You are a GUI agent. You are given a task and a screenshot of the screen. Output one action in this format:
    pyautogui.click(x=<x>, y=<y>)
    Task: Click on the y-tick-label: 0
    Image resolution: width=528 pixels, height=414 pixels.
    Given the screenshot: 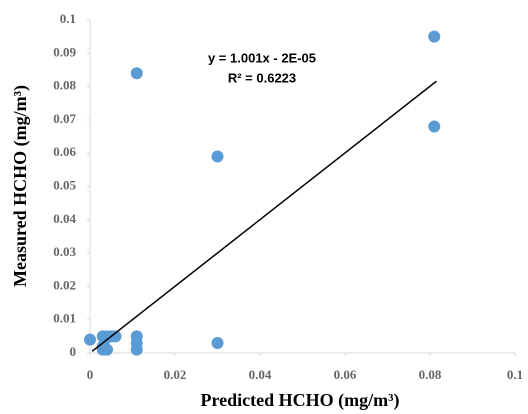 What is the action you would take?
    pyautogui.click(x=73, y=351)
    